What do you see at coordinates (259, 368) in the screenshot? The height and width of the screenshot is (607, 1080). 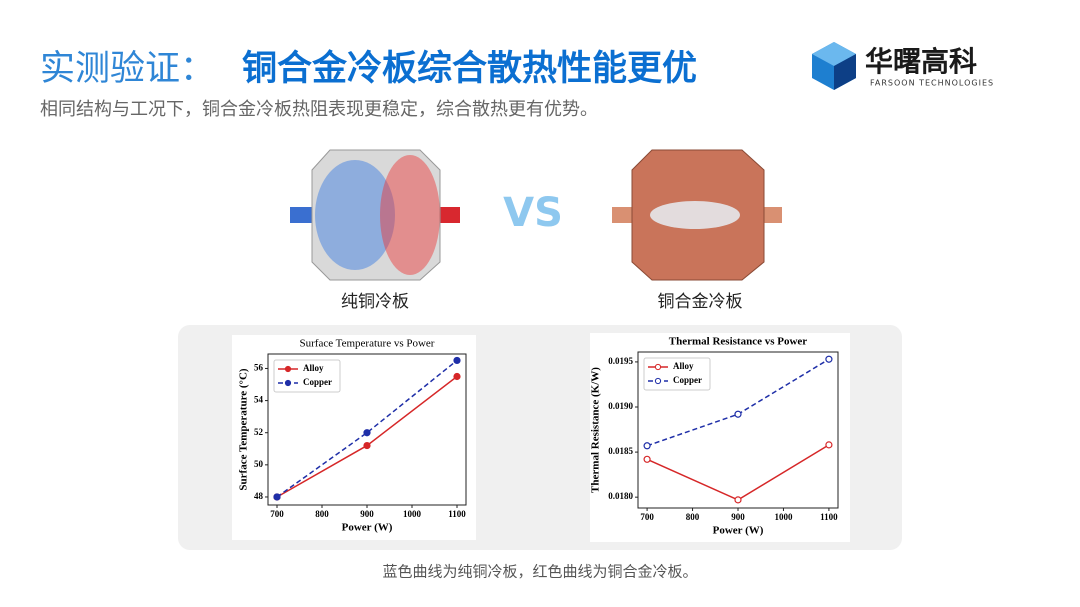 I see `y-tick-label: 56` at bounding box center [259, 368].